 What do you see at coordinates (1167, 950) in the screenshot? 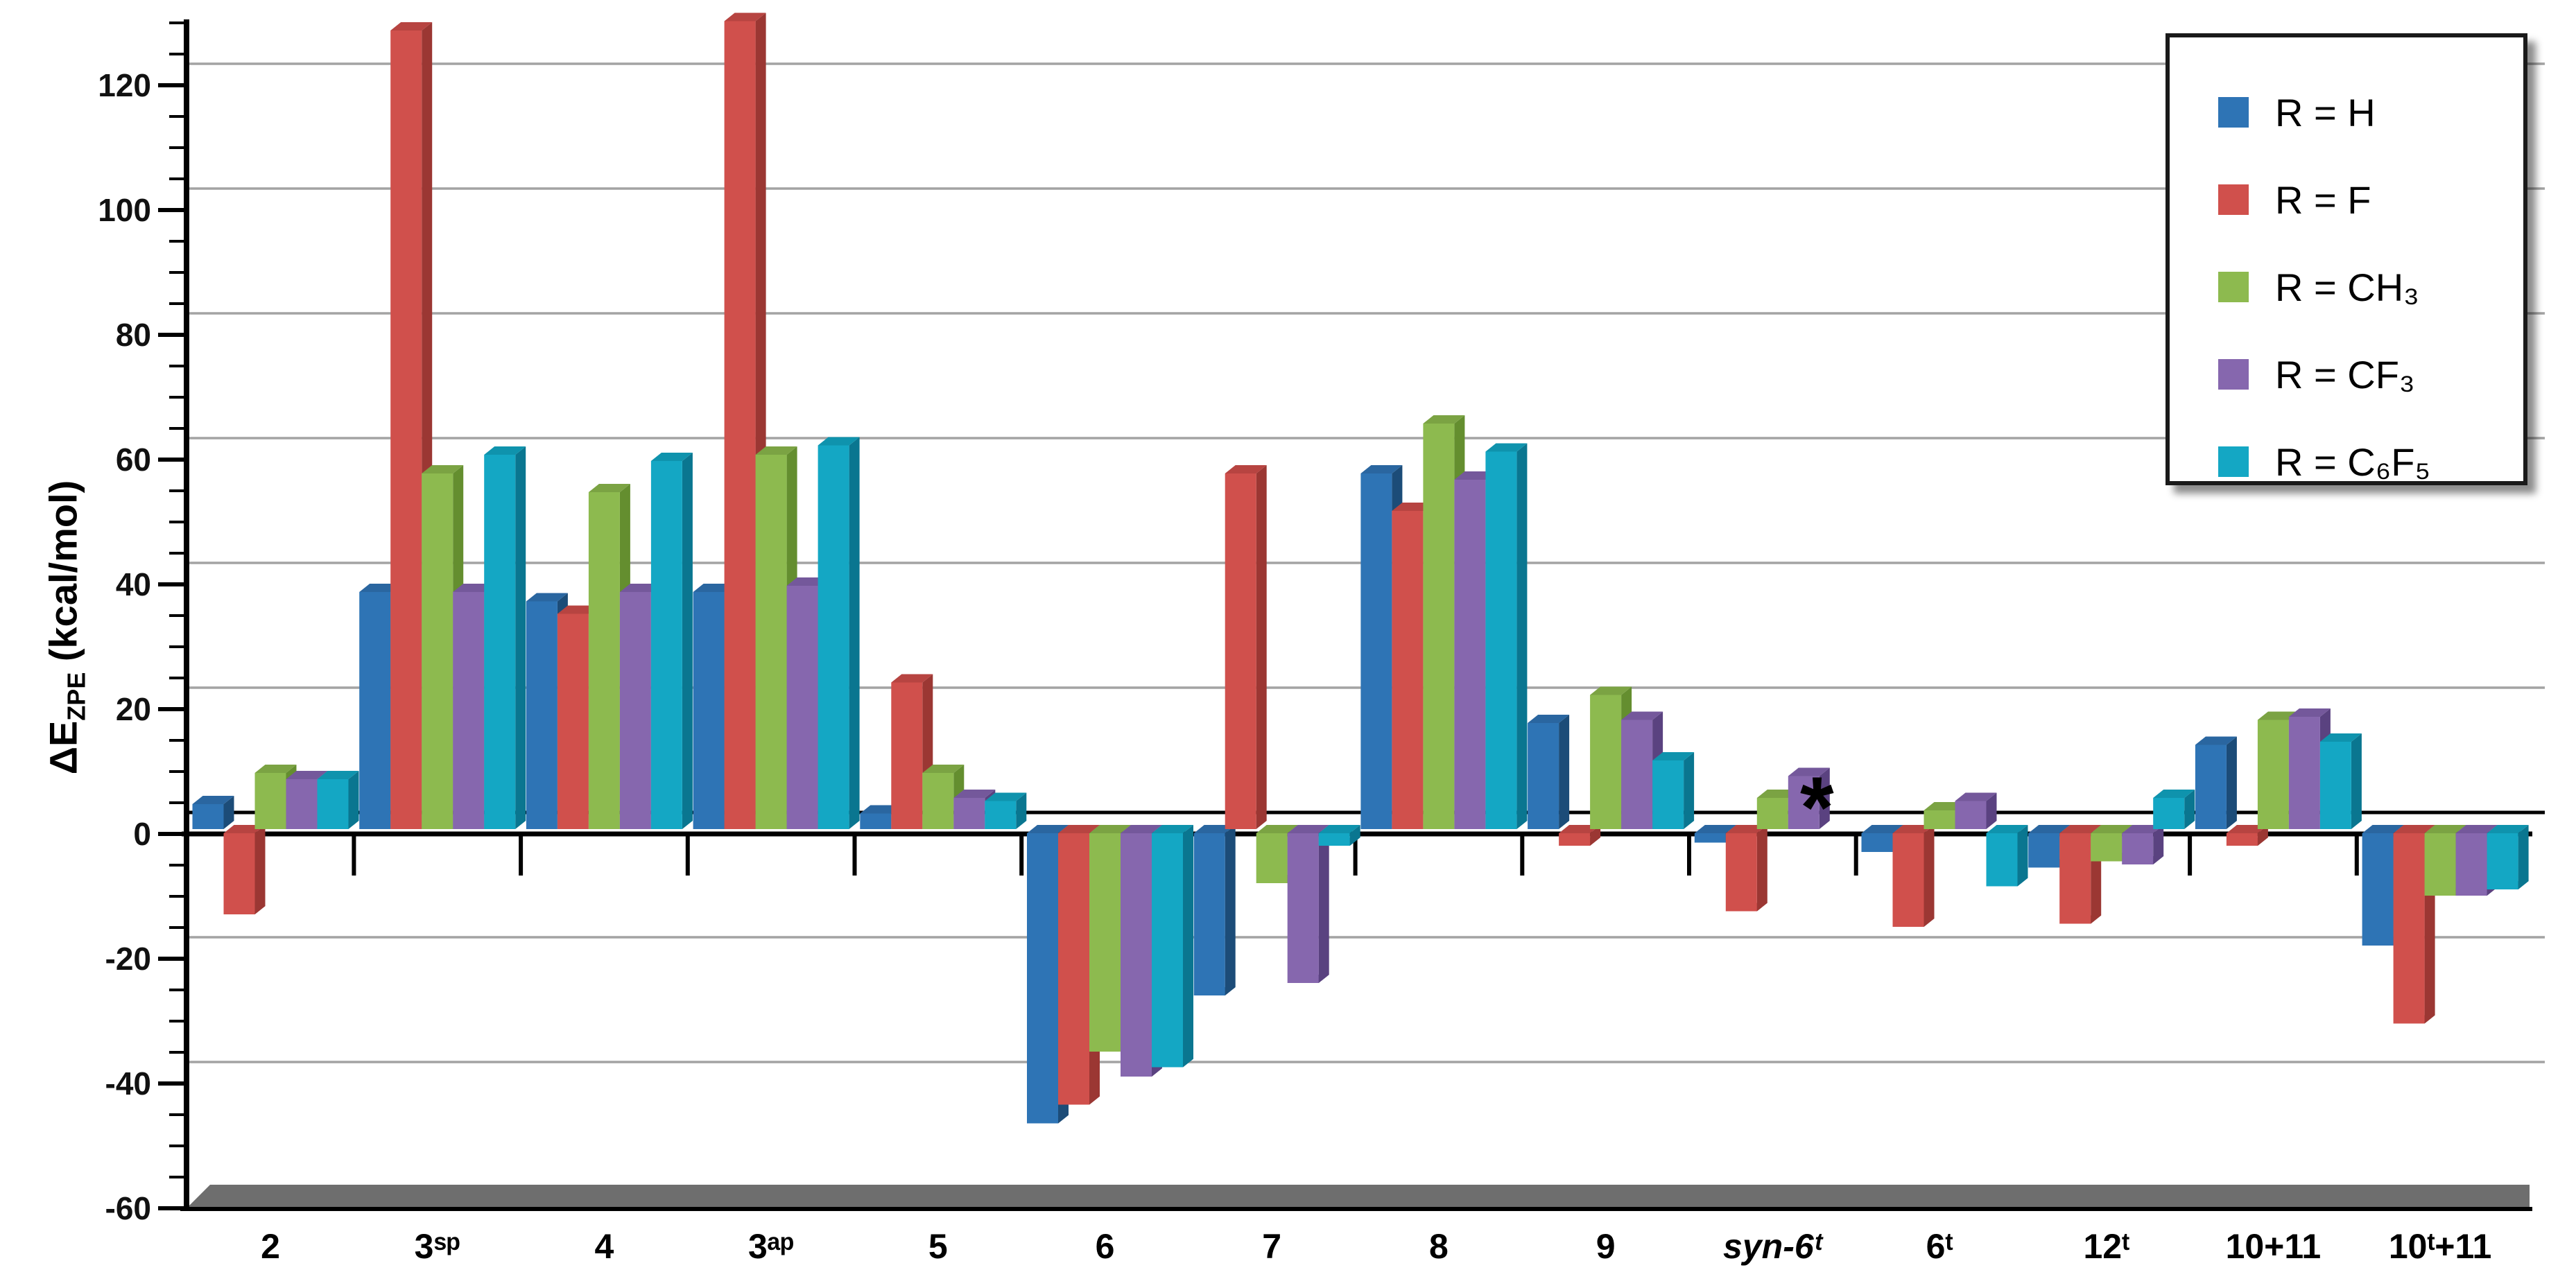
I see `bar-R = C₆F₅-6` at bounding box center [1167, 950].